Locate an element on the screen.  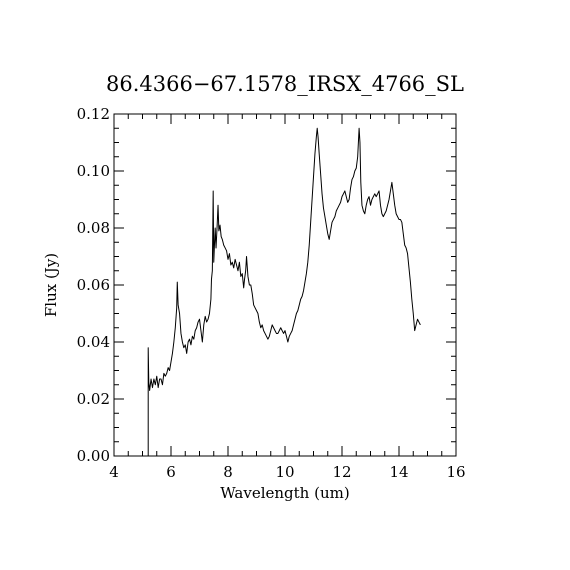
x-axis-tick-labels: 4 6 8 10 12 14 16 is located at coordinates (287, 472).